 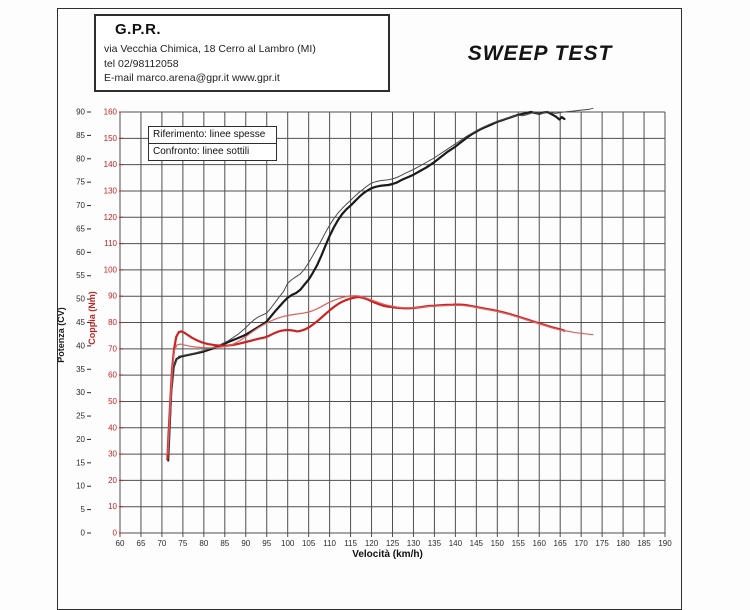 What do you see at coordinates (540, 53) in the screenshot?
I see `report-title: SWEEP TEST` at bounding box center [540, 53].